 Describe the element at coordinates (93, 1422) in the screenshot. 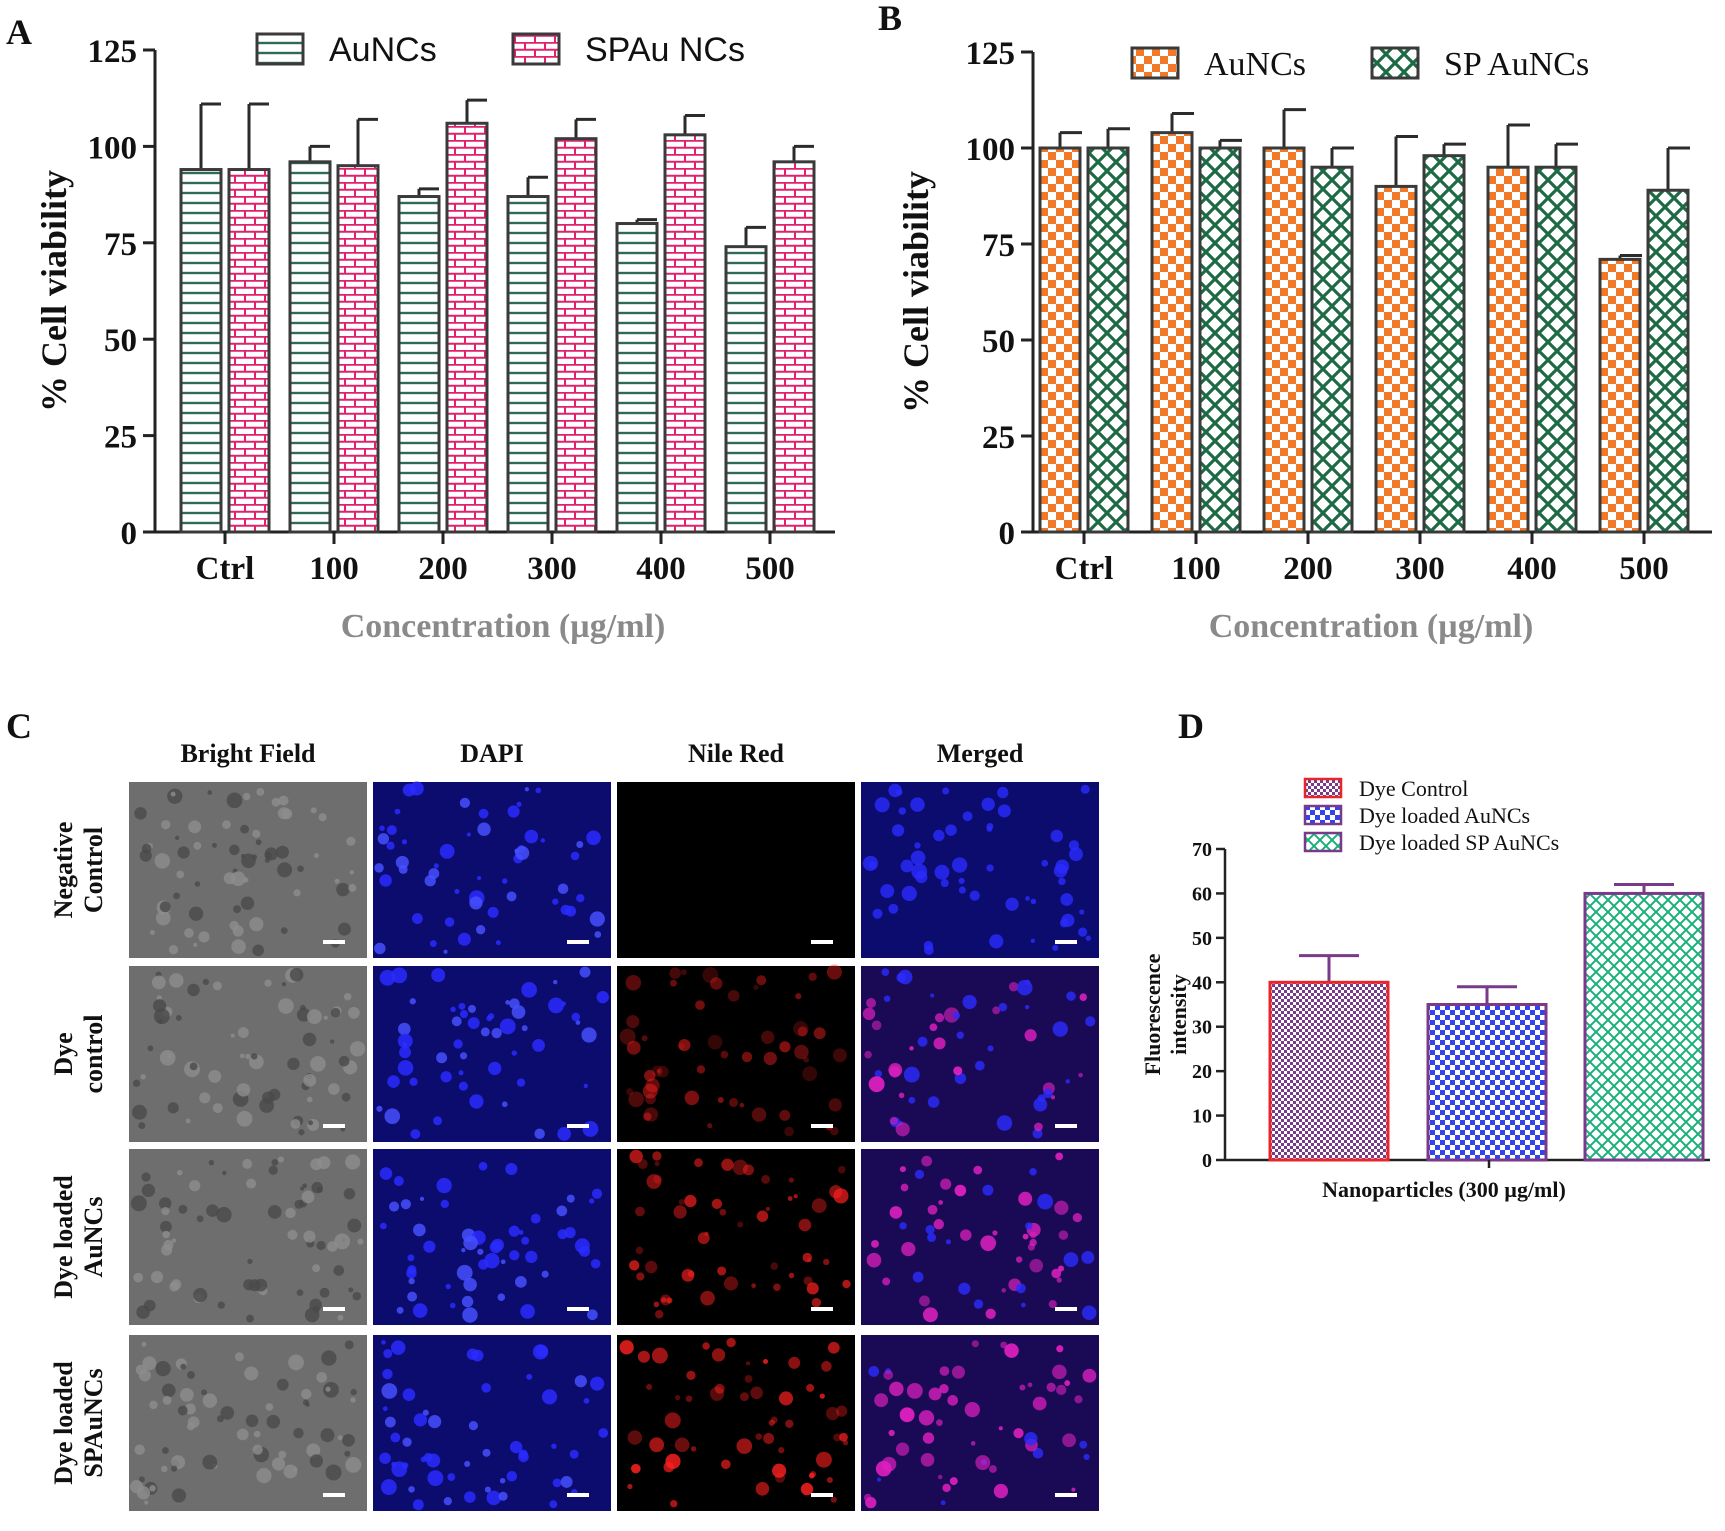

I see `row-label: SPAuNCs` at that location.